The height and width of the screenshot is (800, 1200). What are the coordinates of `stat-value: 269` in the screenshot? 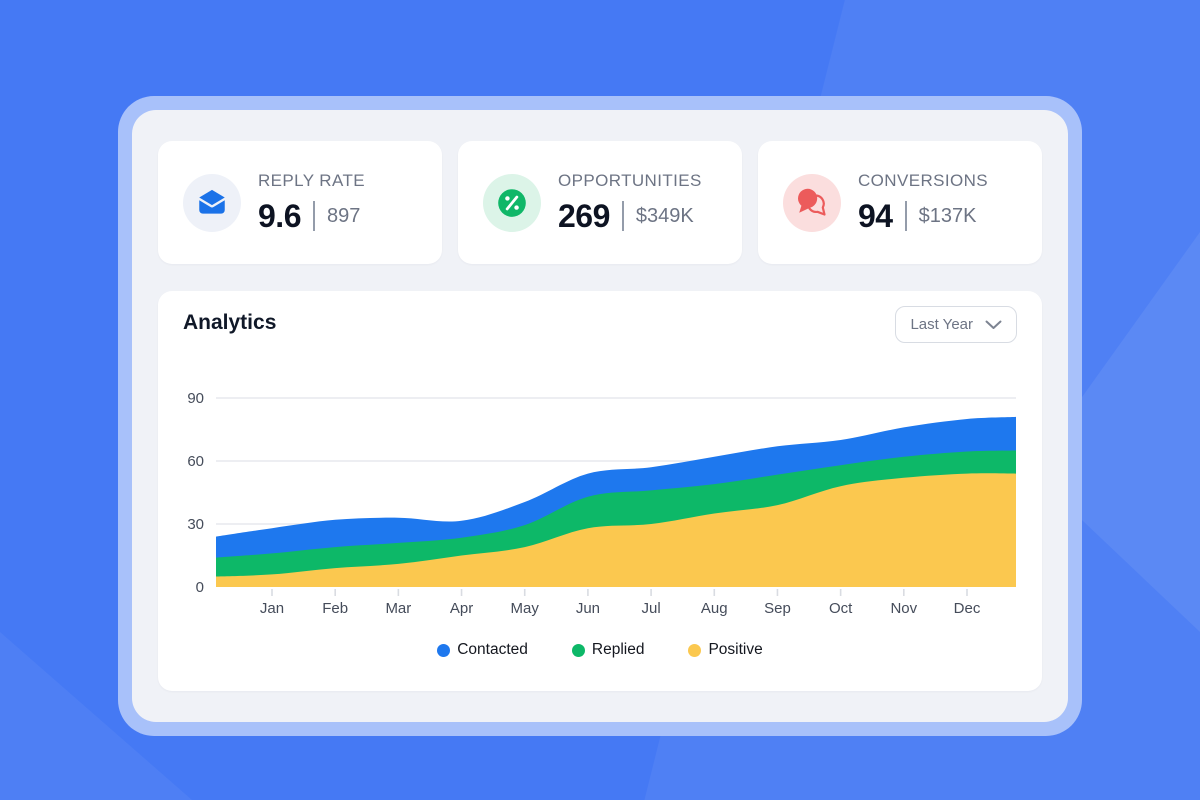 It's located at (584, 215).